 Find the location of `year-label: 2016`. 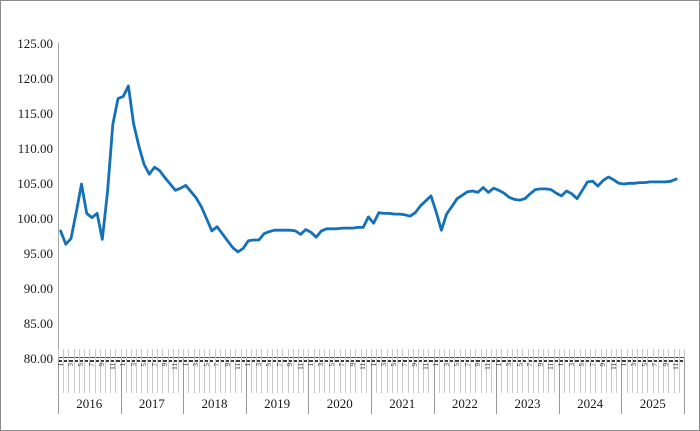

year-label: 2016 is located at coordinates (89, 403).